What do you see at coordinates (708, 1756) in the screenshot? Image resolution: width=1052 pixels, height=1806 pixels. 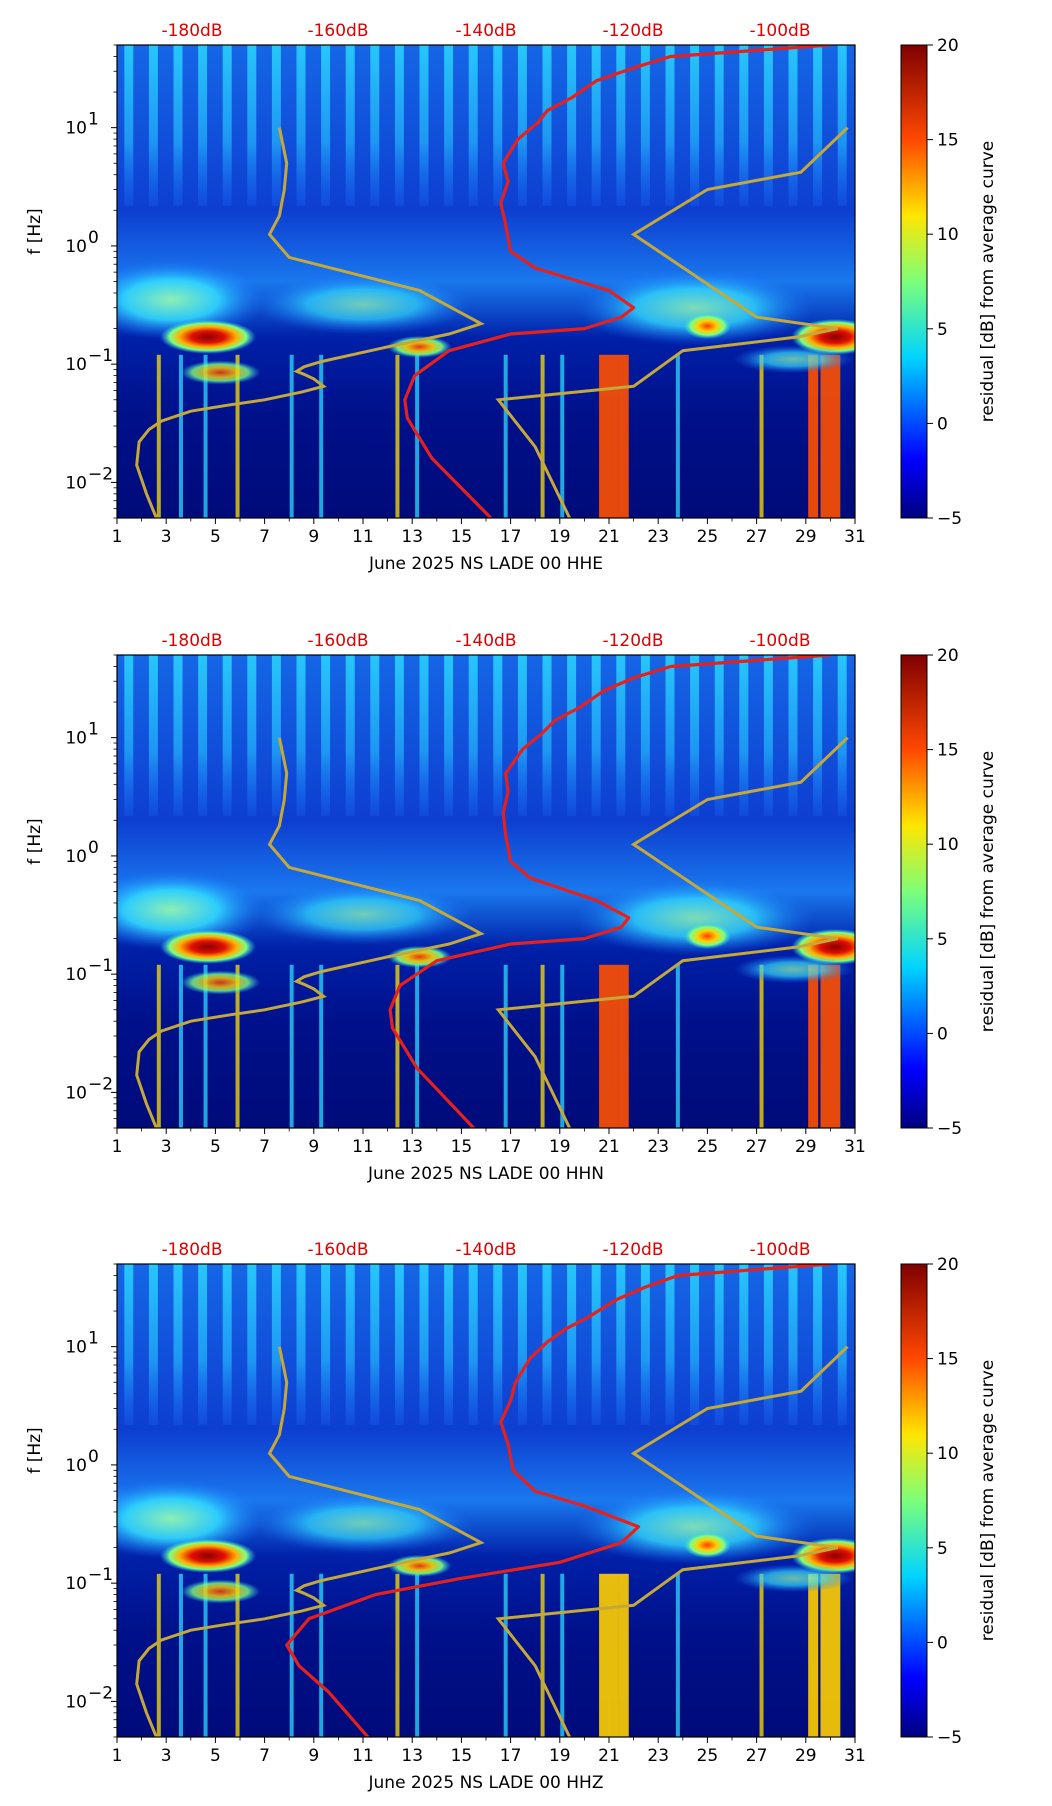 I see `x-tick-label: 25` at bounding box center [708, 1756].